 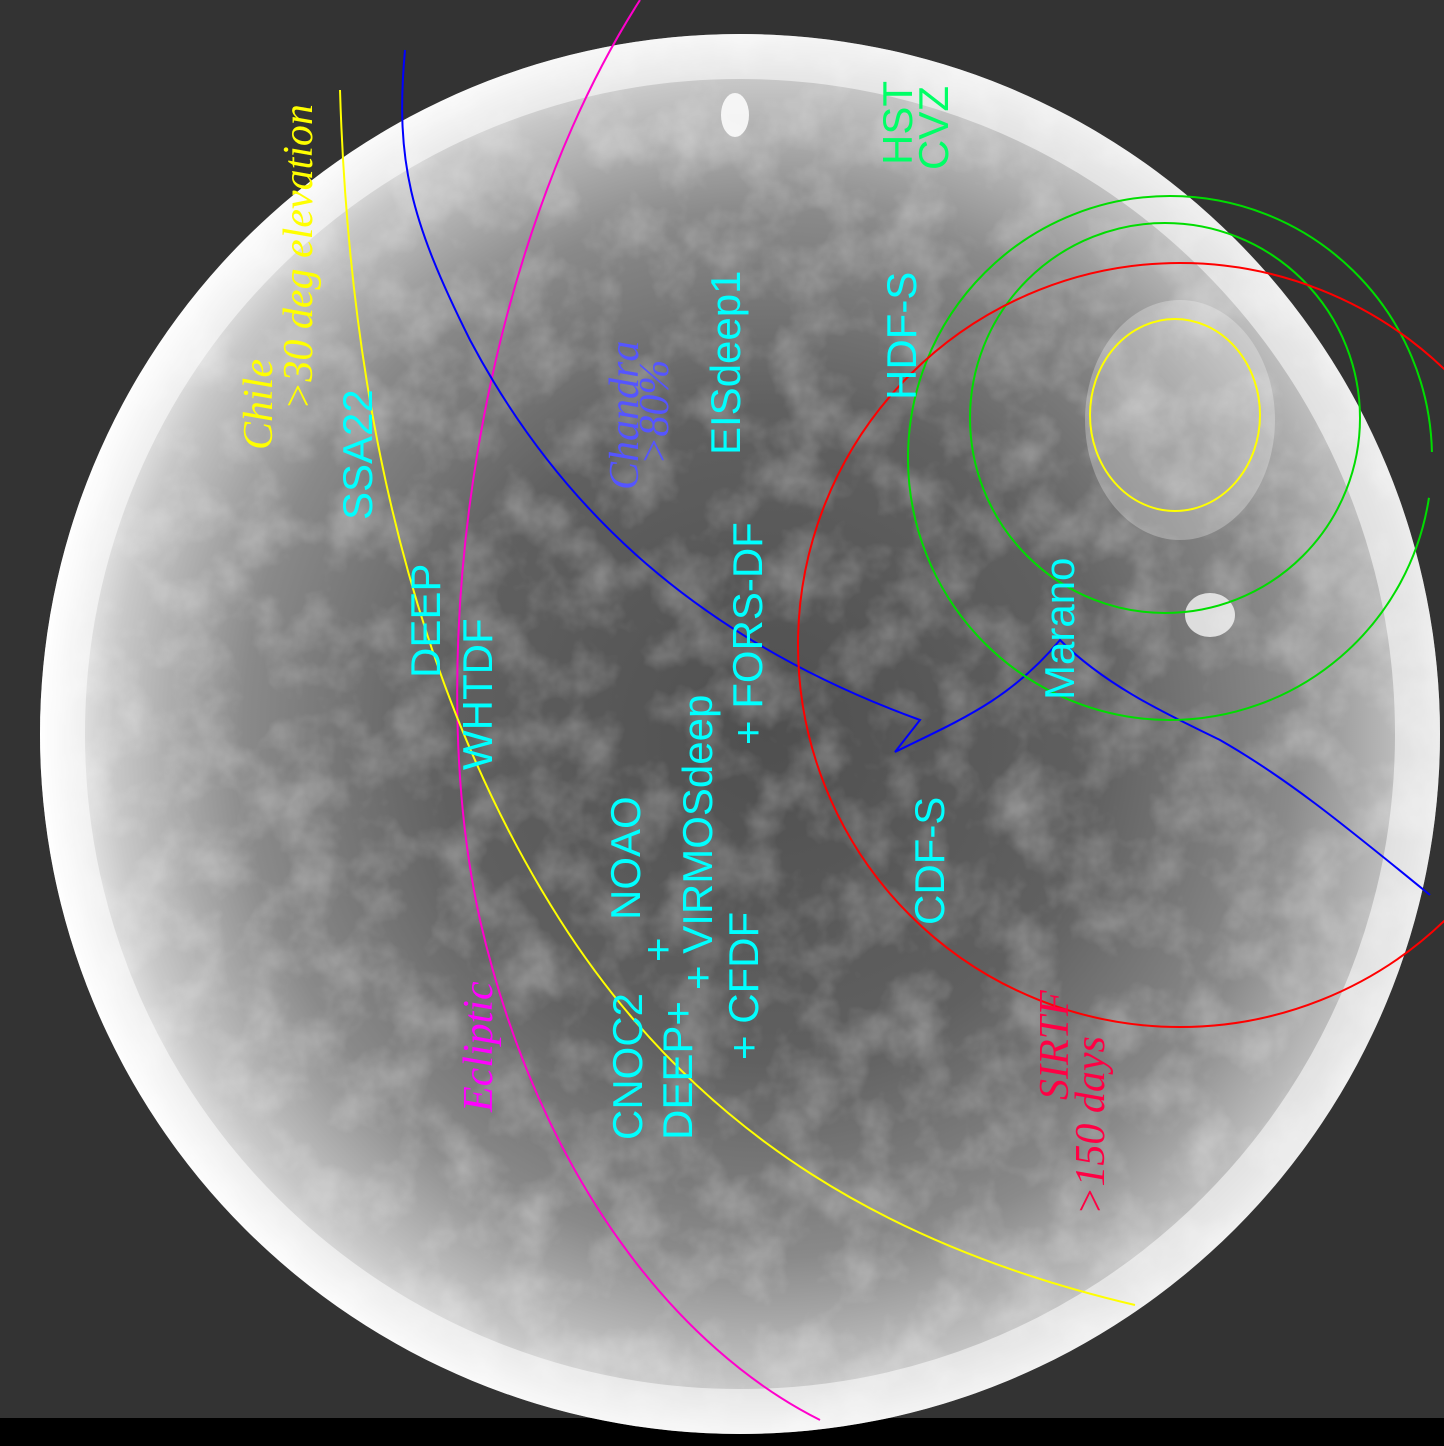 I want to click on label-chandra: Chandra, so click(x=625, y=415).